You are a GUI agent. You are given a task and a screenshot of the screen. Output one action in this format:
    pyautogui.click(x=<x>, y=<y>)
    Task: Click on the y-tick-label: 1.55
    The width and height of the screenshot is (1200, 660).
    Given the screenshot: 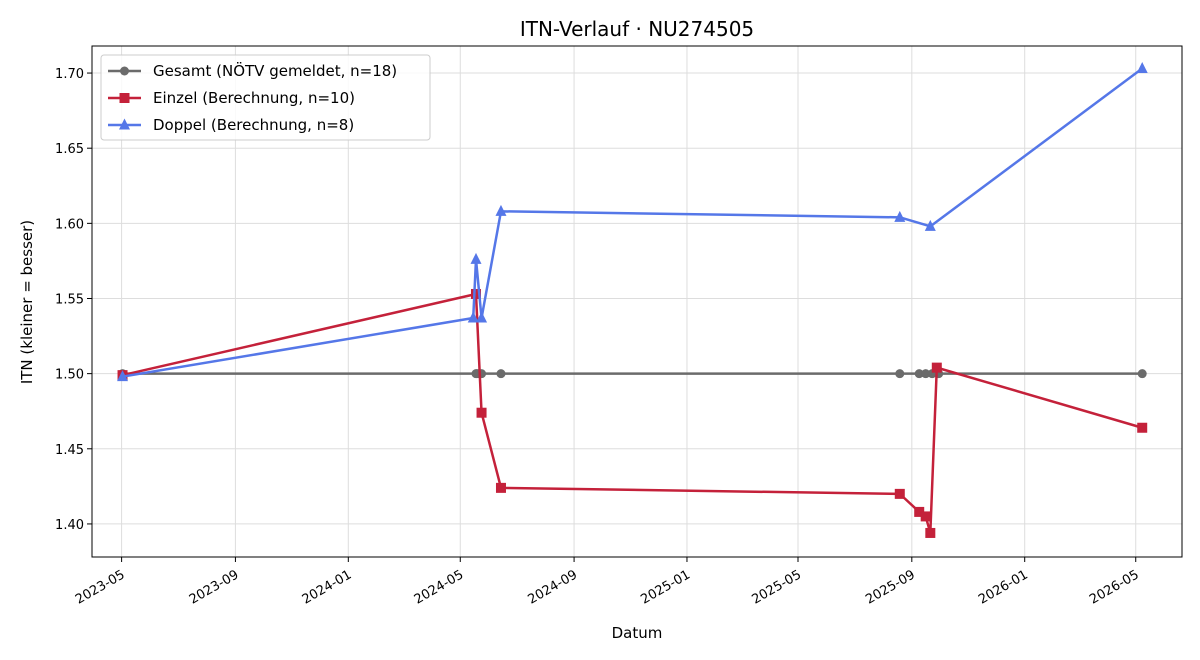 What is the action you would take?
    pyautogui.click(x=69, y=299)
    